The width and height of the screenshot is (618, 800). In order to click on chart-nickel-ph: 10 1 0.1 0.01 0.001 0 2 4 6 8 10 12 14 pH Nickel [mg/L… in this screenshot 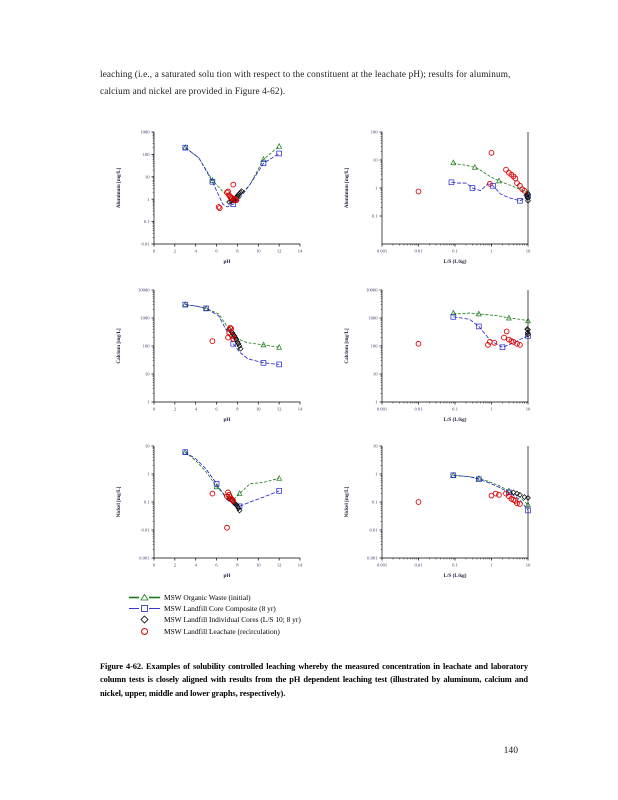, I will do `click(208, 513)`.